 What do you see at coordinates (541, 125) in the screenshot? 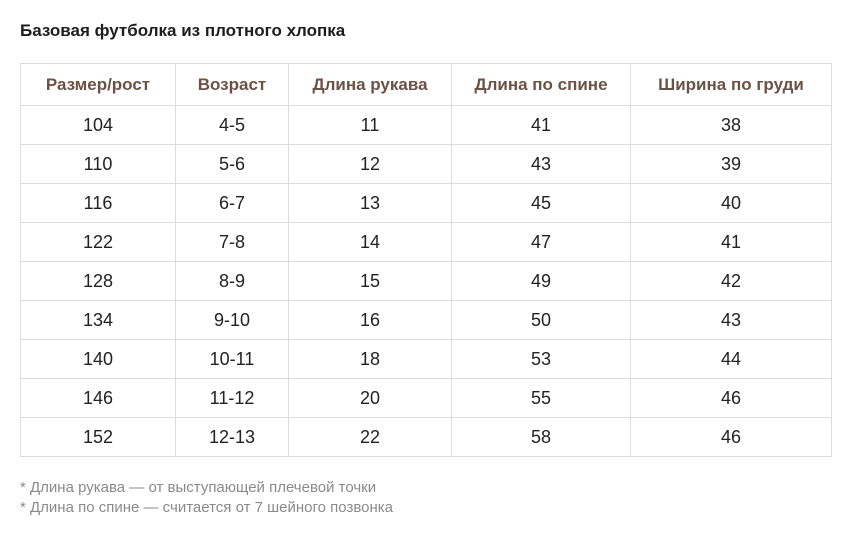
I see `cell-back: 41` at bounding box center [541, 125].